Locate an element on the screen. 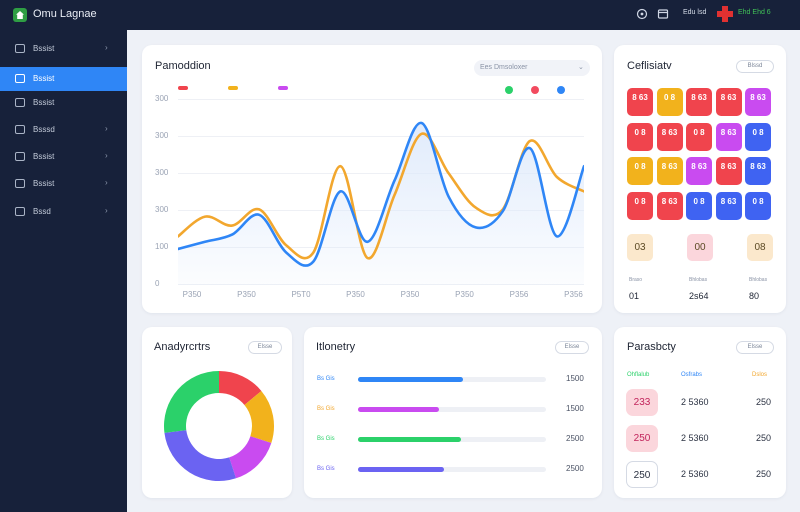 Image resolution: width=800 pixels, height=512 pixels. sidebar-item: Bssd › is located at coordinates (63, 212).